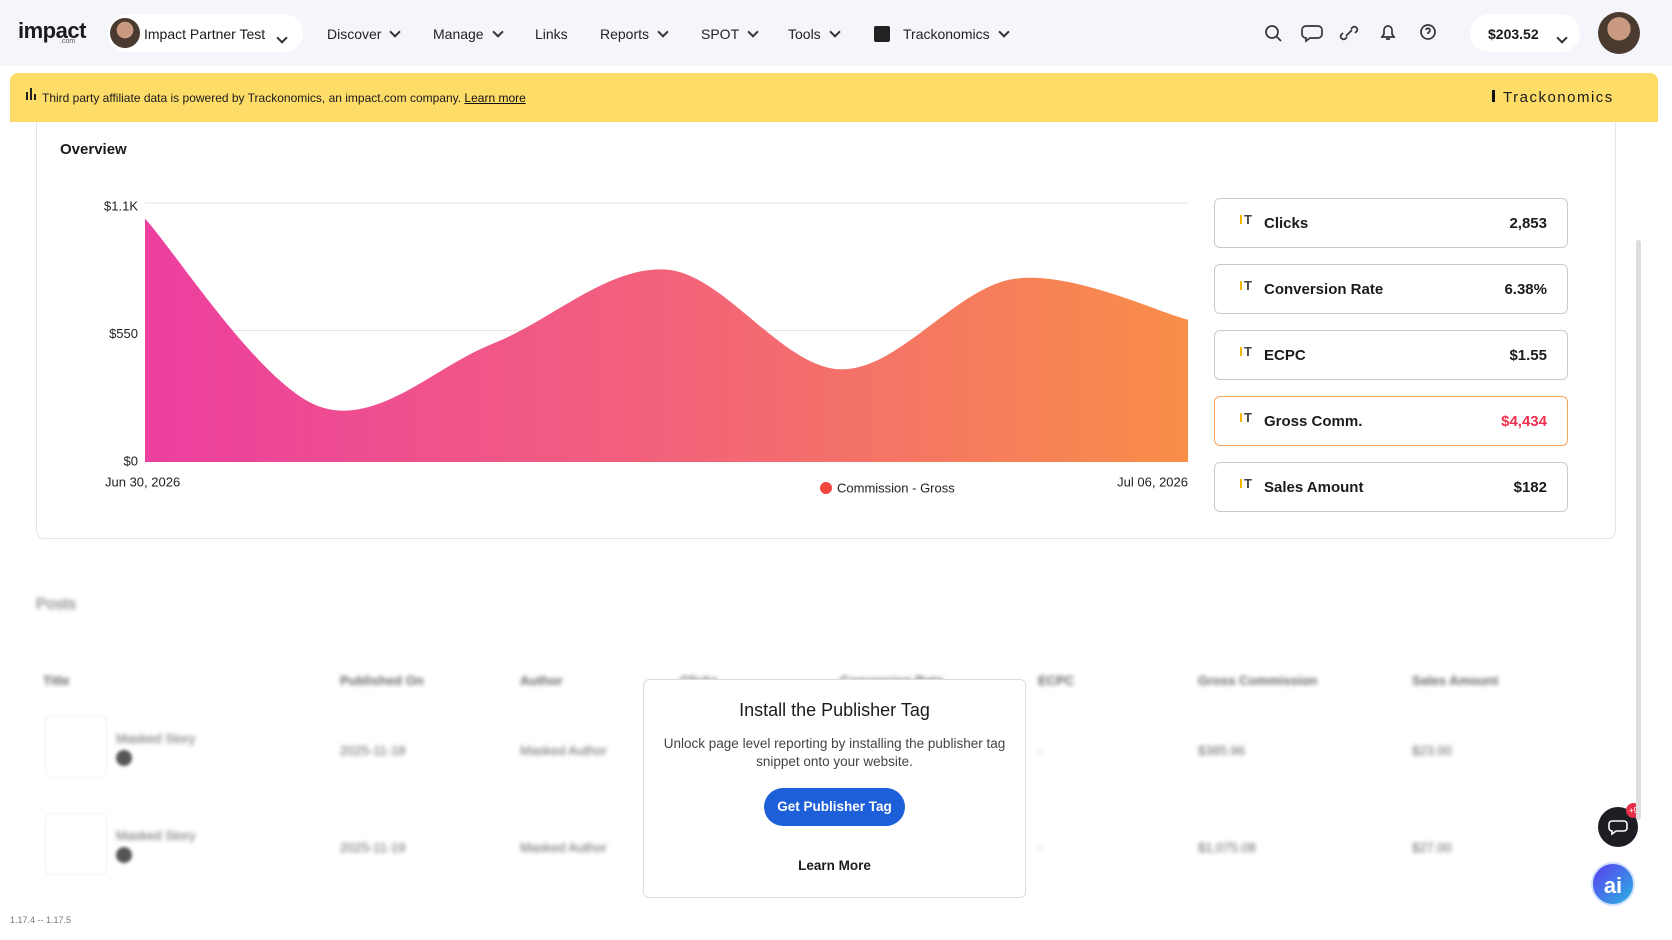 The width and height of the screenshot is (1672, 940). What do you see at coordinates (1528, 223) in the screenshot?
I see `metric-value: 2,853` at bounding box center [1528, 223].